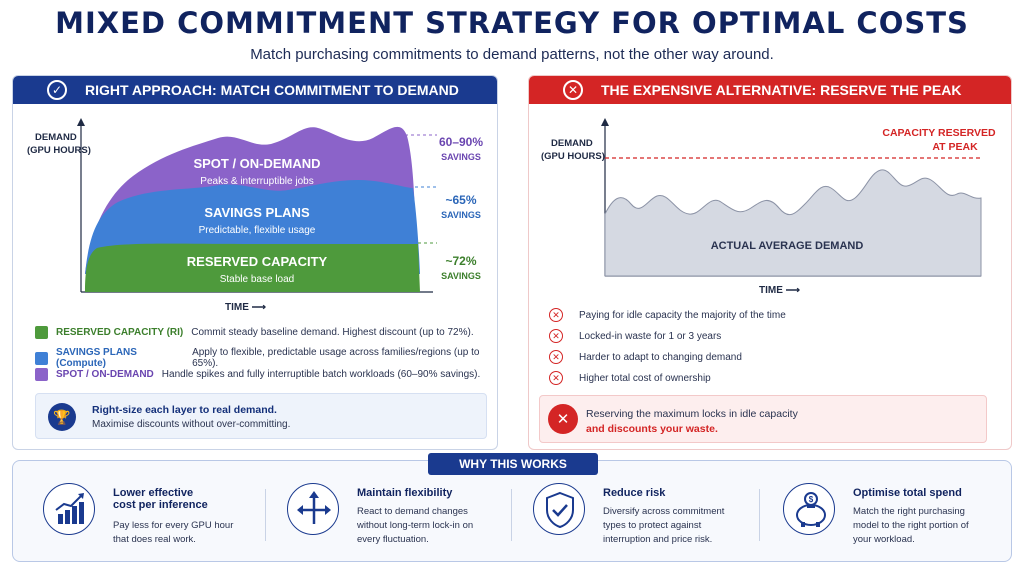 Image resolution: width=1024 pixels, height=576 pixels. What do you see at coordinates (62, 417) in the screenshot?
I see `trophy-icon: 🏆` at bounding box center [62, 417].